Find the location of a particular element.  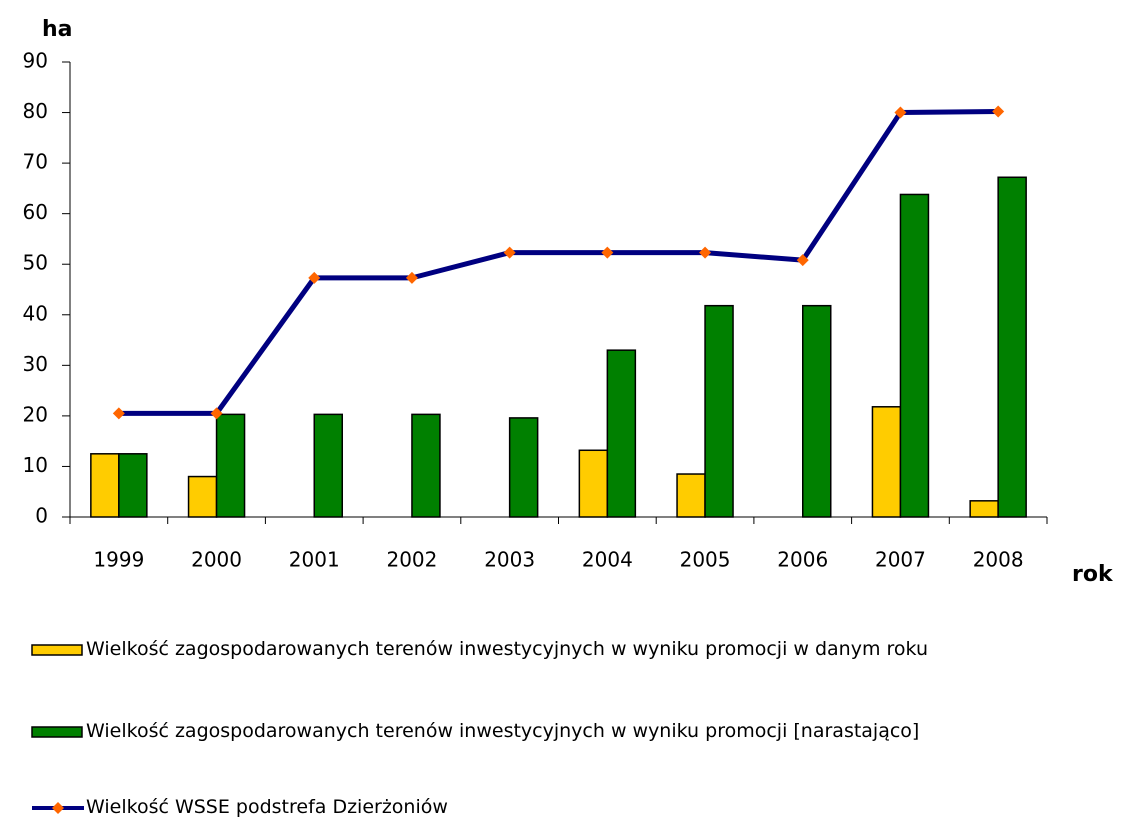

y-tick-label: 30 is located at coordinates (35, 364).